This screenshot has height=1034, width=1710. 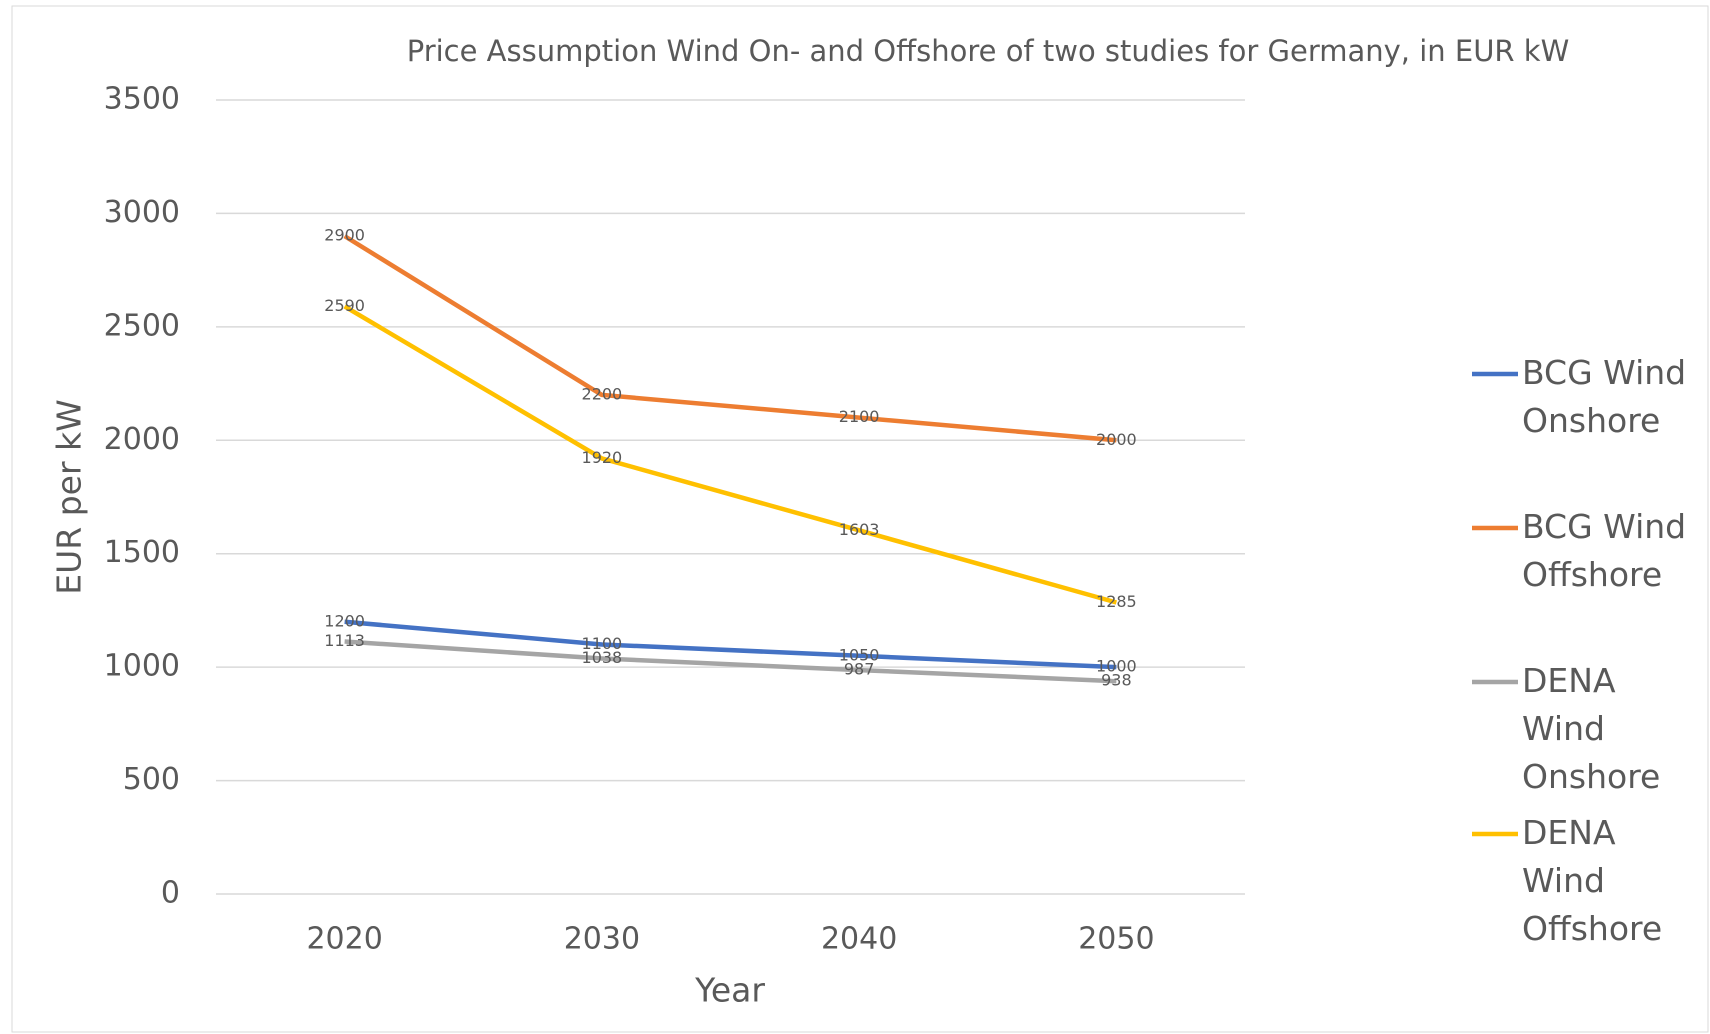 What do you see at coordinates (1604, 396) in the screenshot?
I see `legend-label: BCG Wind Onshore` at bounding box center [1604, 396].